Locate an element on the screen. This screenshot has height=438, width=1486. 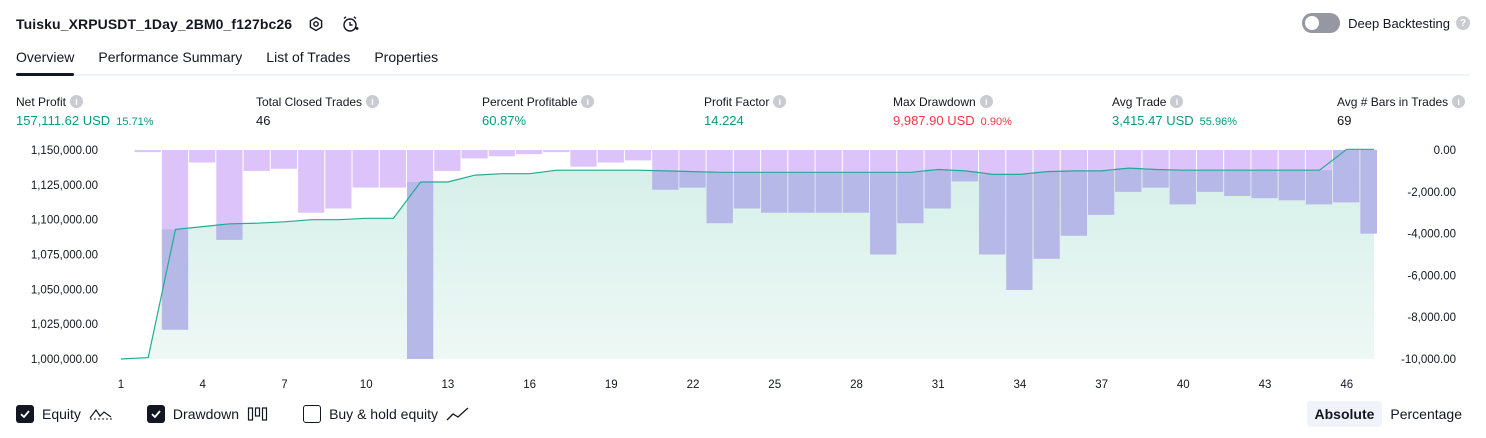
legend-label: Buy & hold equity is located at coordinates (384, 414).